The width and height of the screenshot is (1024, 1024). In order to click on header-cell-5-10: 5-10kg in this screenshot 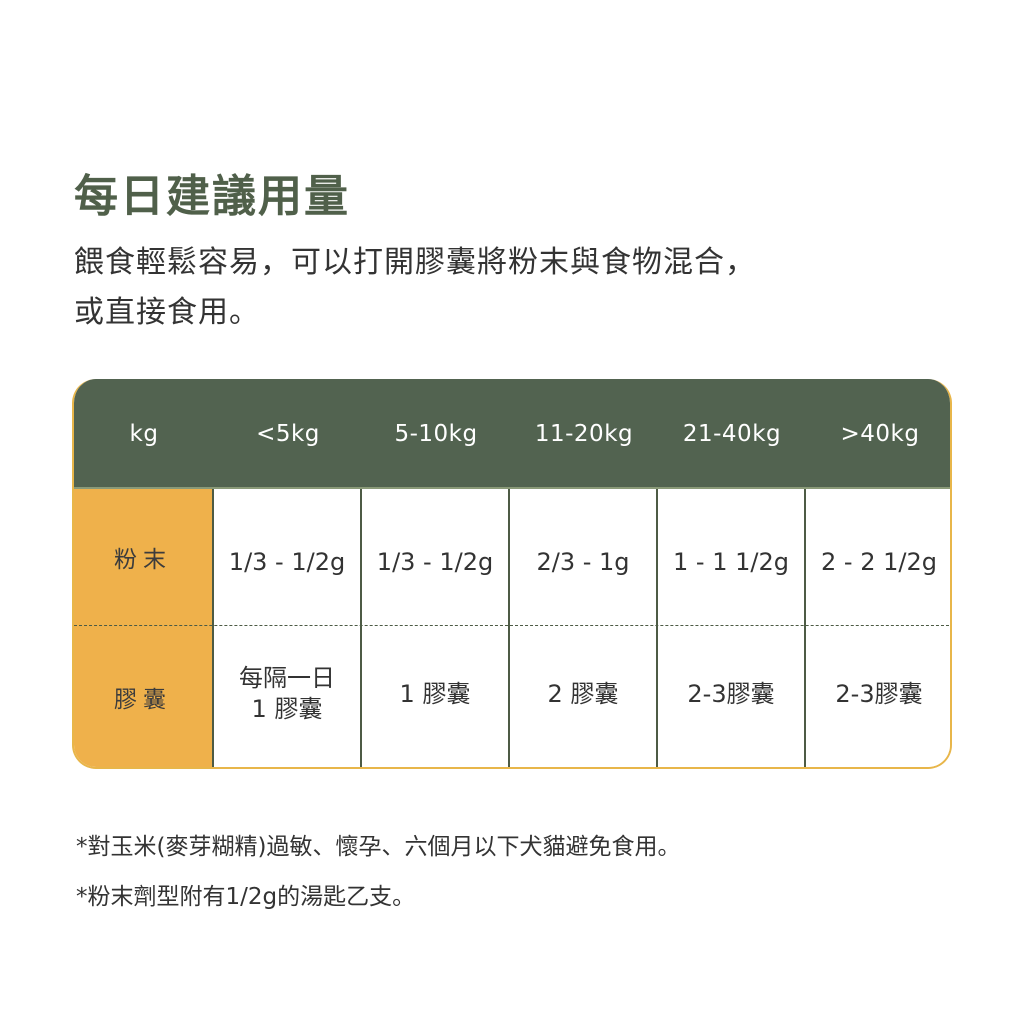, I will do `click(436, 434)`.